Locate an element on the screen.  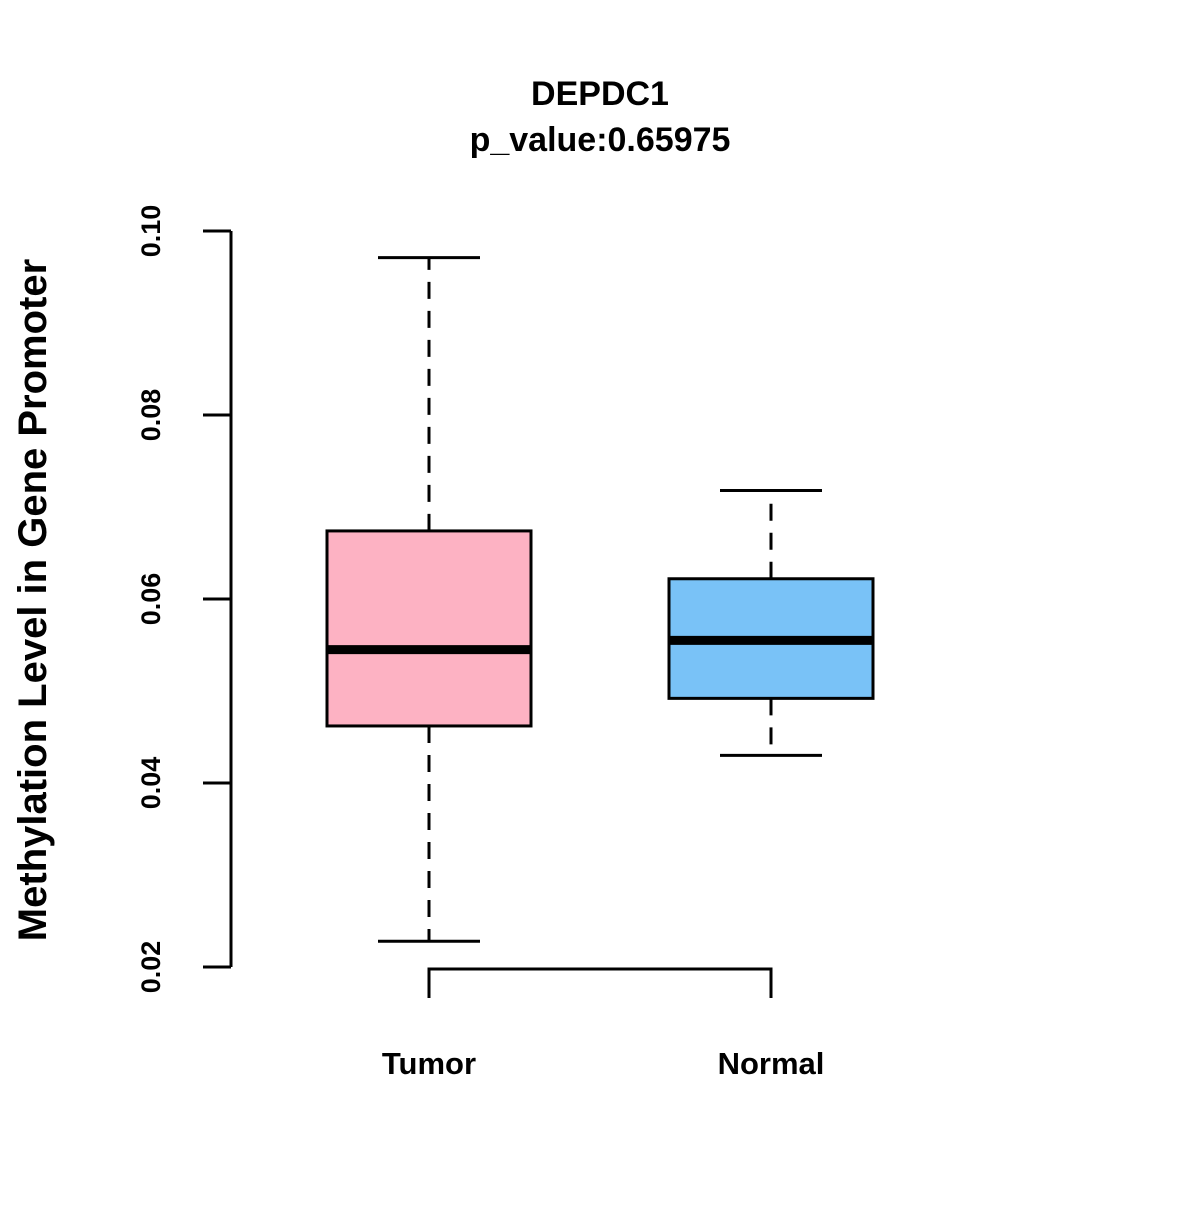
chart-title: DEPDC1 is located at coordinates (600, 94).